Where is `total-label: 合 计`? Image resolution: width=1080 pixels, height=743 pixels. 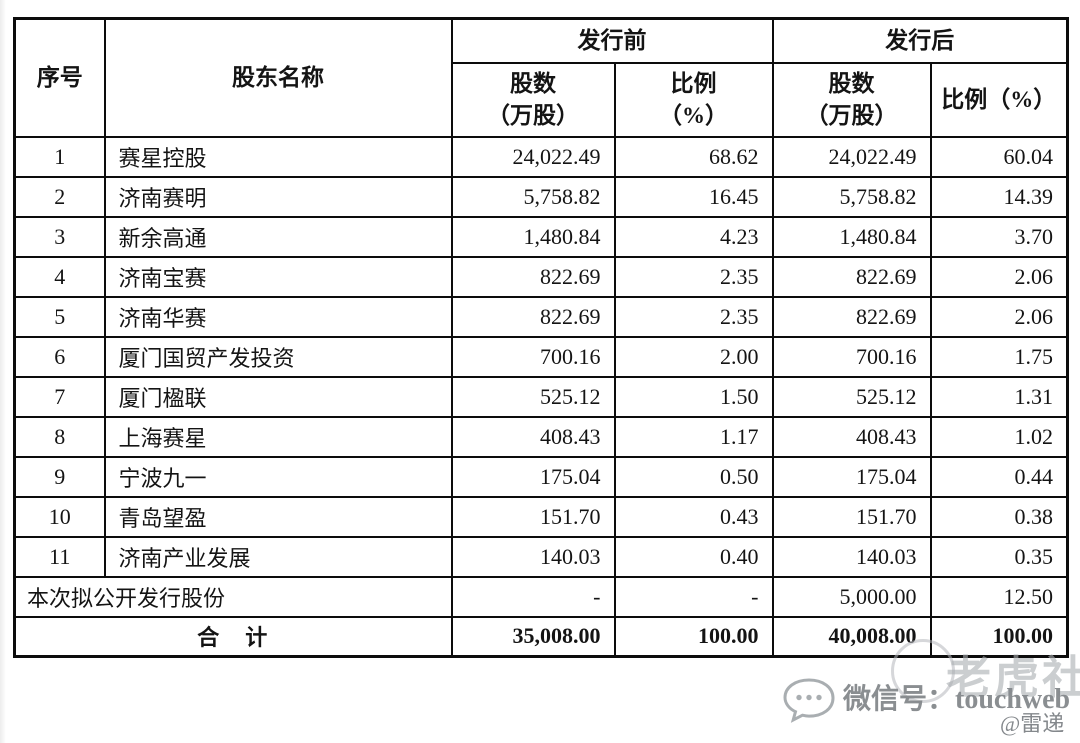 total-label: 合 计 is located at coordinates (233, 636).